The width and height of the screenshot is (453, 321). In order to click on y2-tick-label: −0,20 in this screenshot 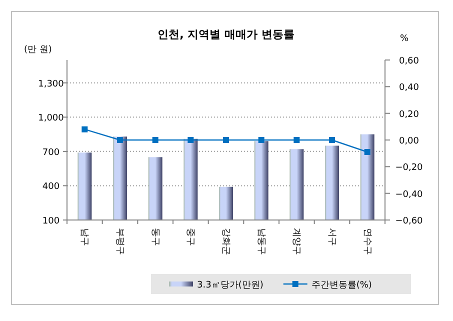, I will do `click(409, 168)`.